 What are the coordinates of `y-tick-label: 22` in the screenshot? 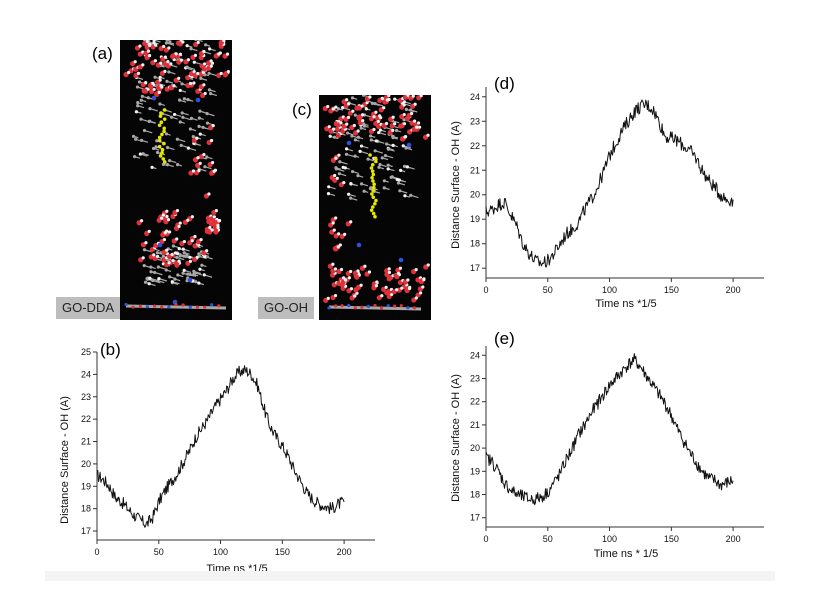 It's located at (86, 419).